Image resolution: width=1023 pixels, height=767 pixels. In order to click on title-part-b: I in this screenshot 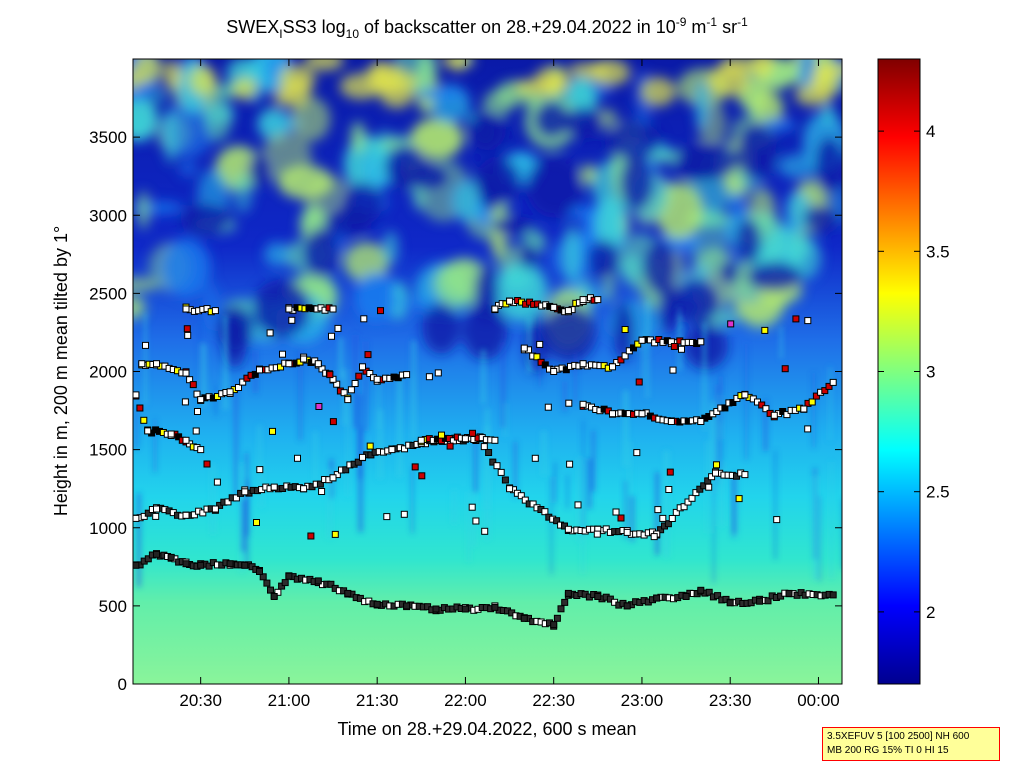, I will do `click(280, 34)`.